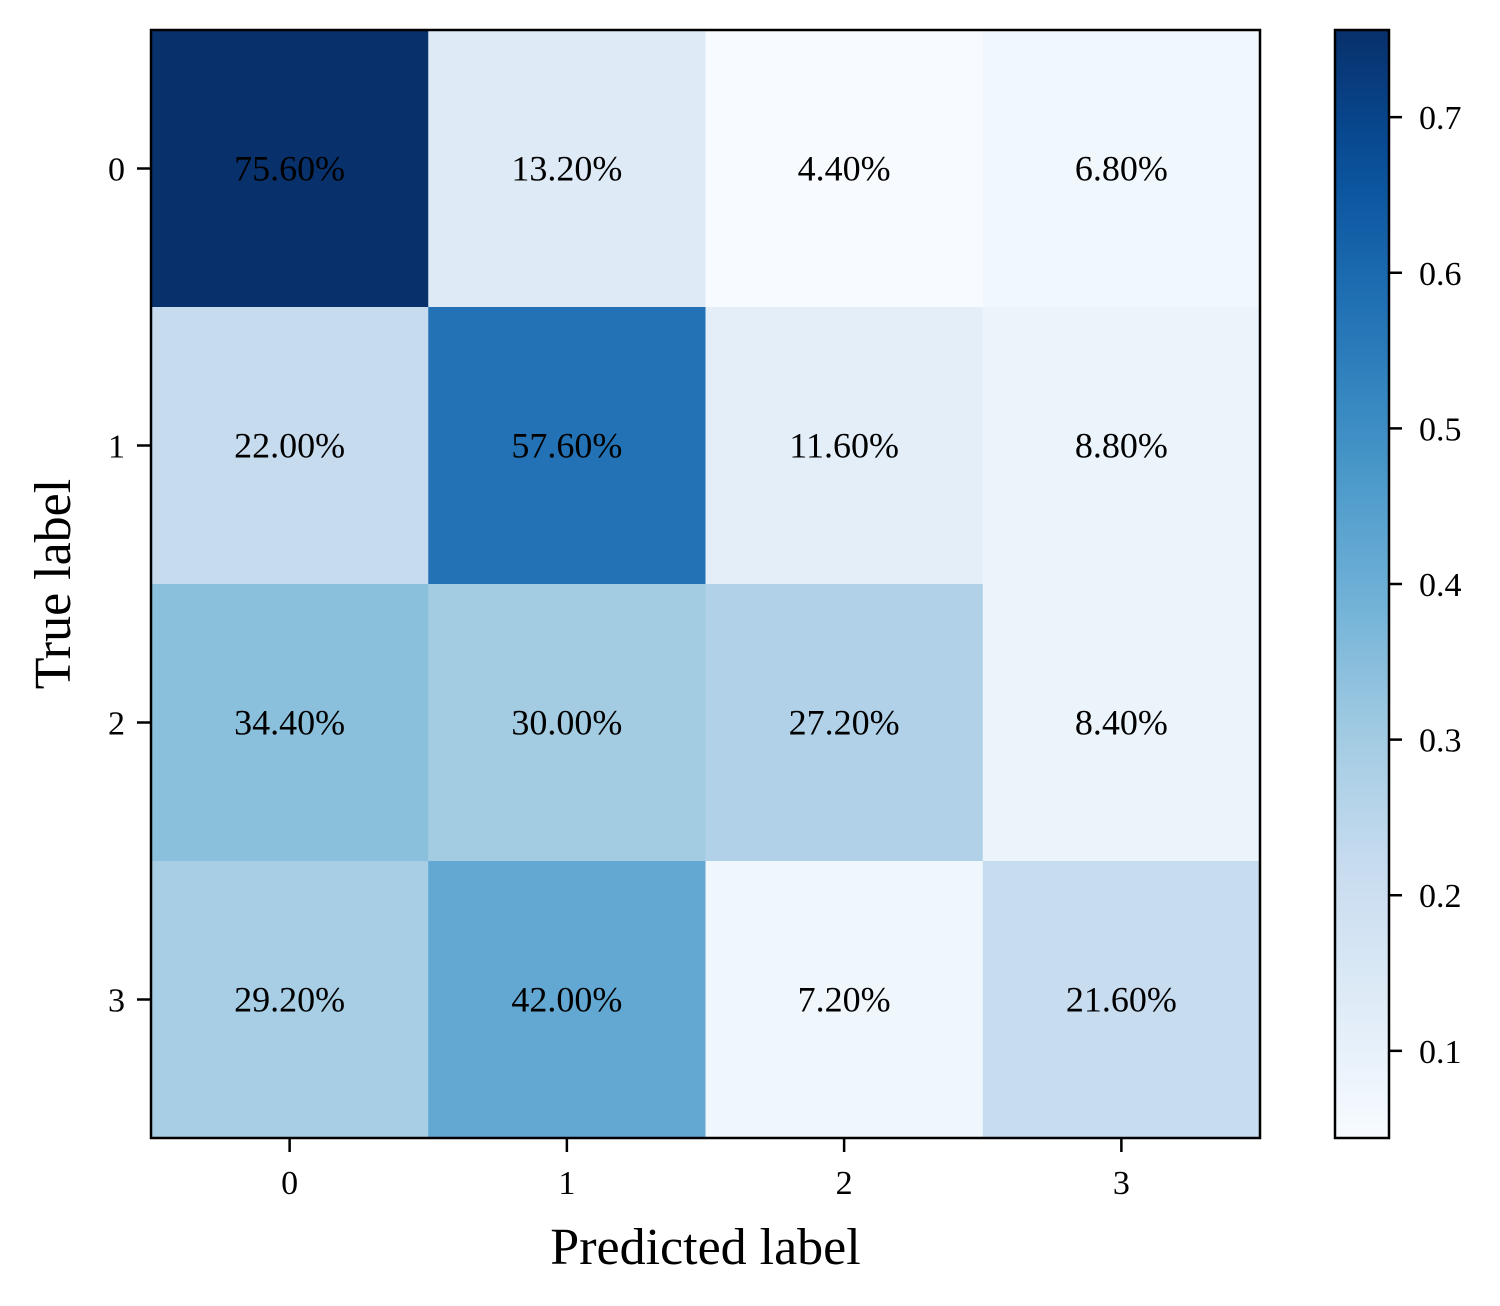  I want to click on cell-value-label: 7.20%, so click(844, 1000).